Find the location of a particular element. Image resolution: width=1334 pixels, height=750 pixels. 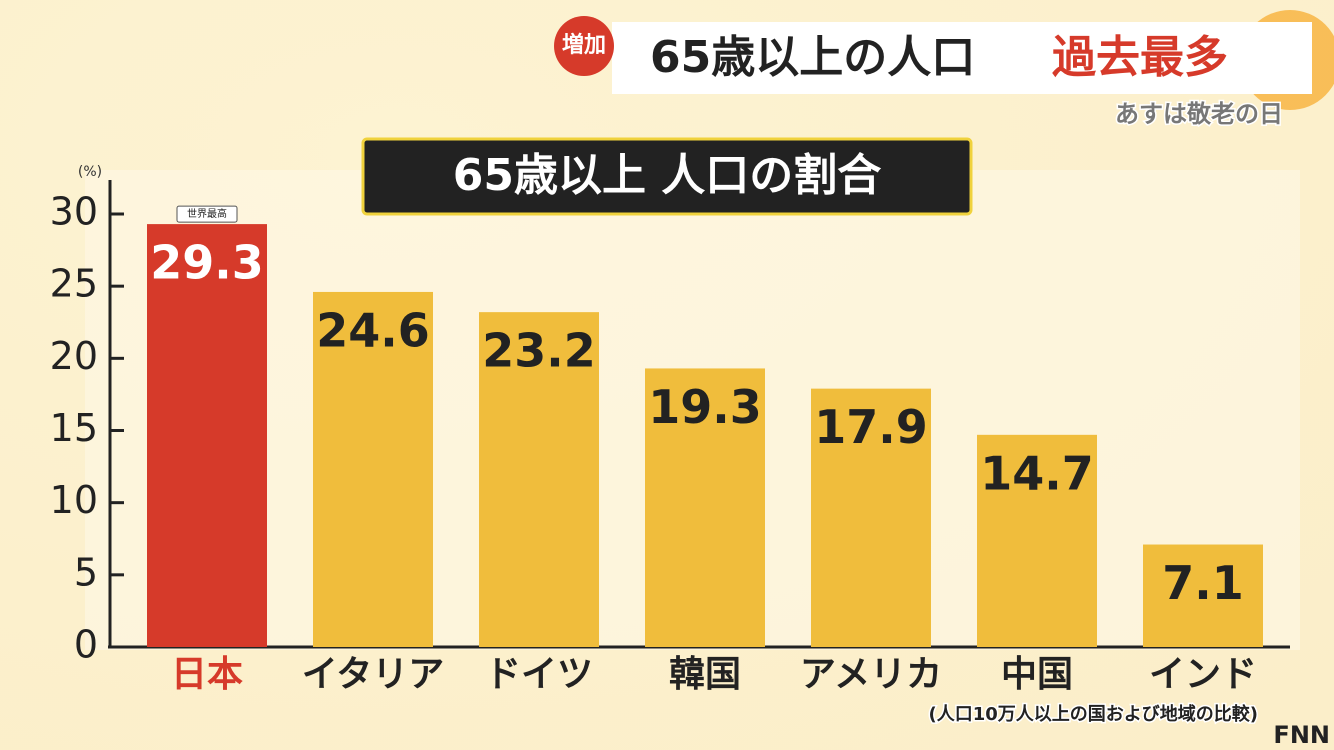

logo: FNN is located at coordinates (1301, 735).